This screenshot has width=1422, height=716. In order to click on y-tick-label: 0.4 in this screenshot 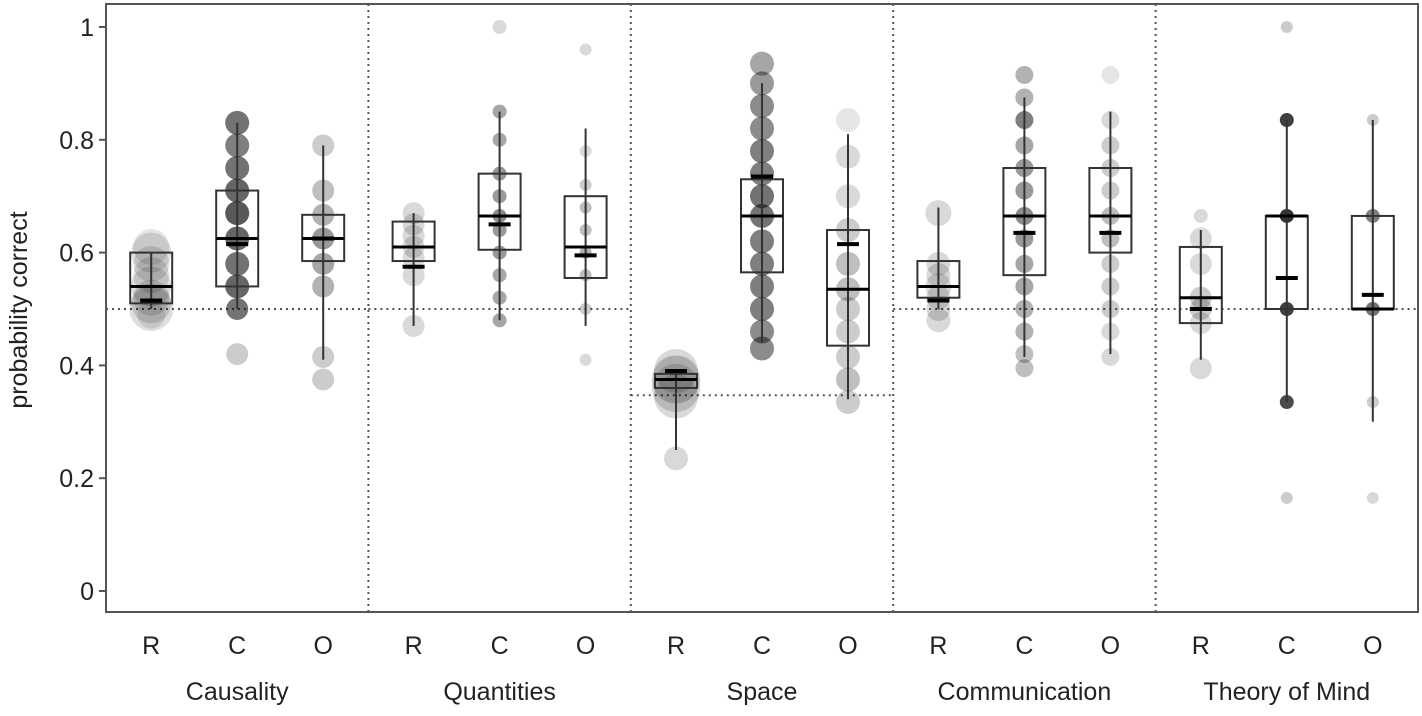, I will do `click(76, 366)`.